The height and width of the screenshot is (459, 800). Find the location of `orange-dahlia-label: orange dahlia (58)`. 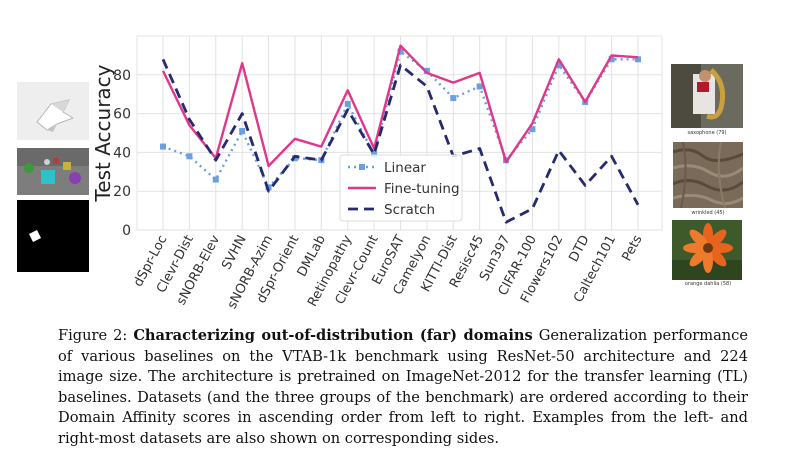

orange-dahlia-label: orange dahlia (58) is located at coordinates (708, 284).